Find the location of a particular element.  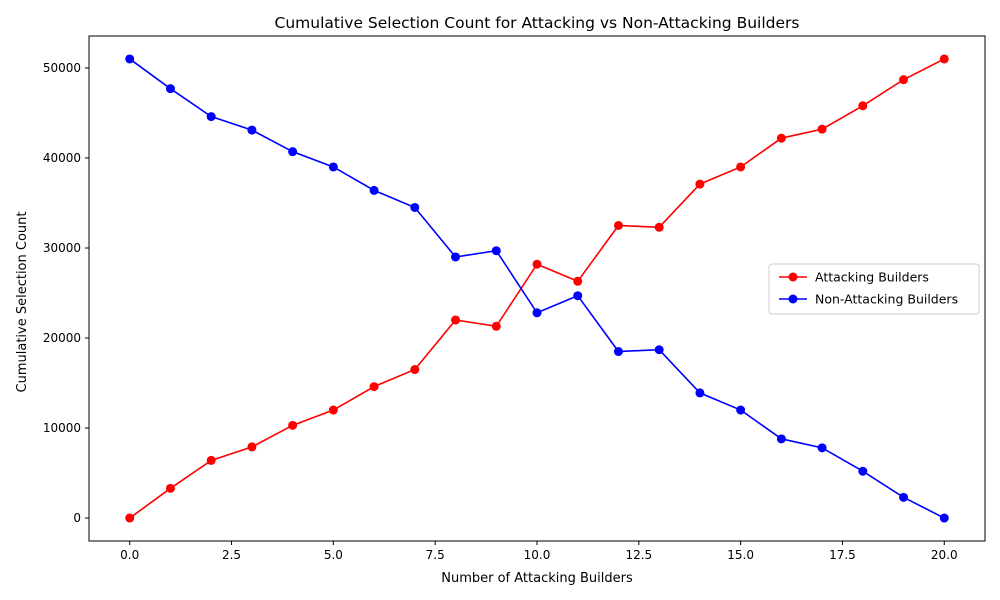

x-tick-label: 10.0 is located at coordinates (537, 555).